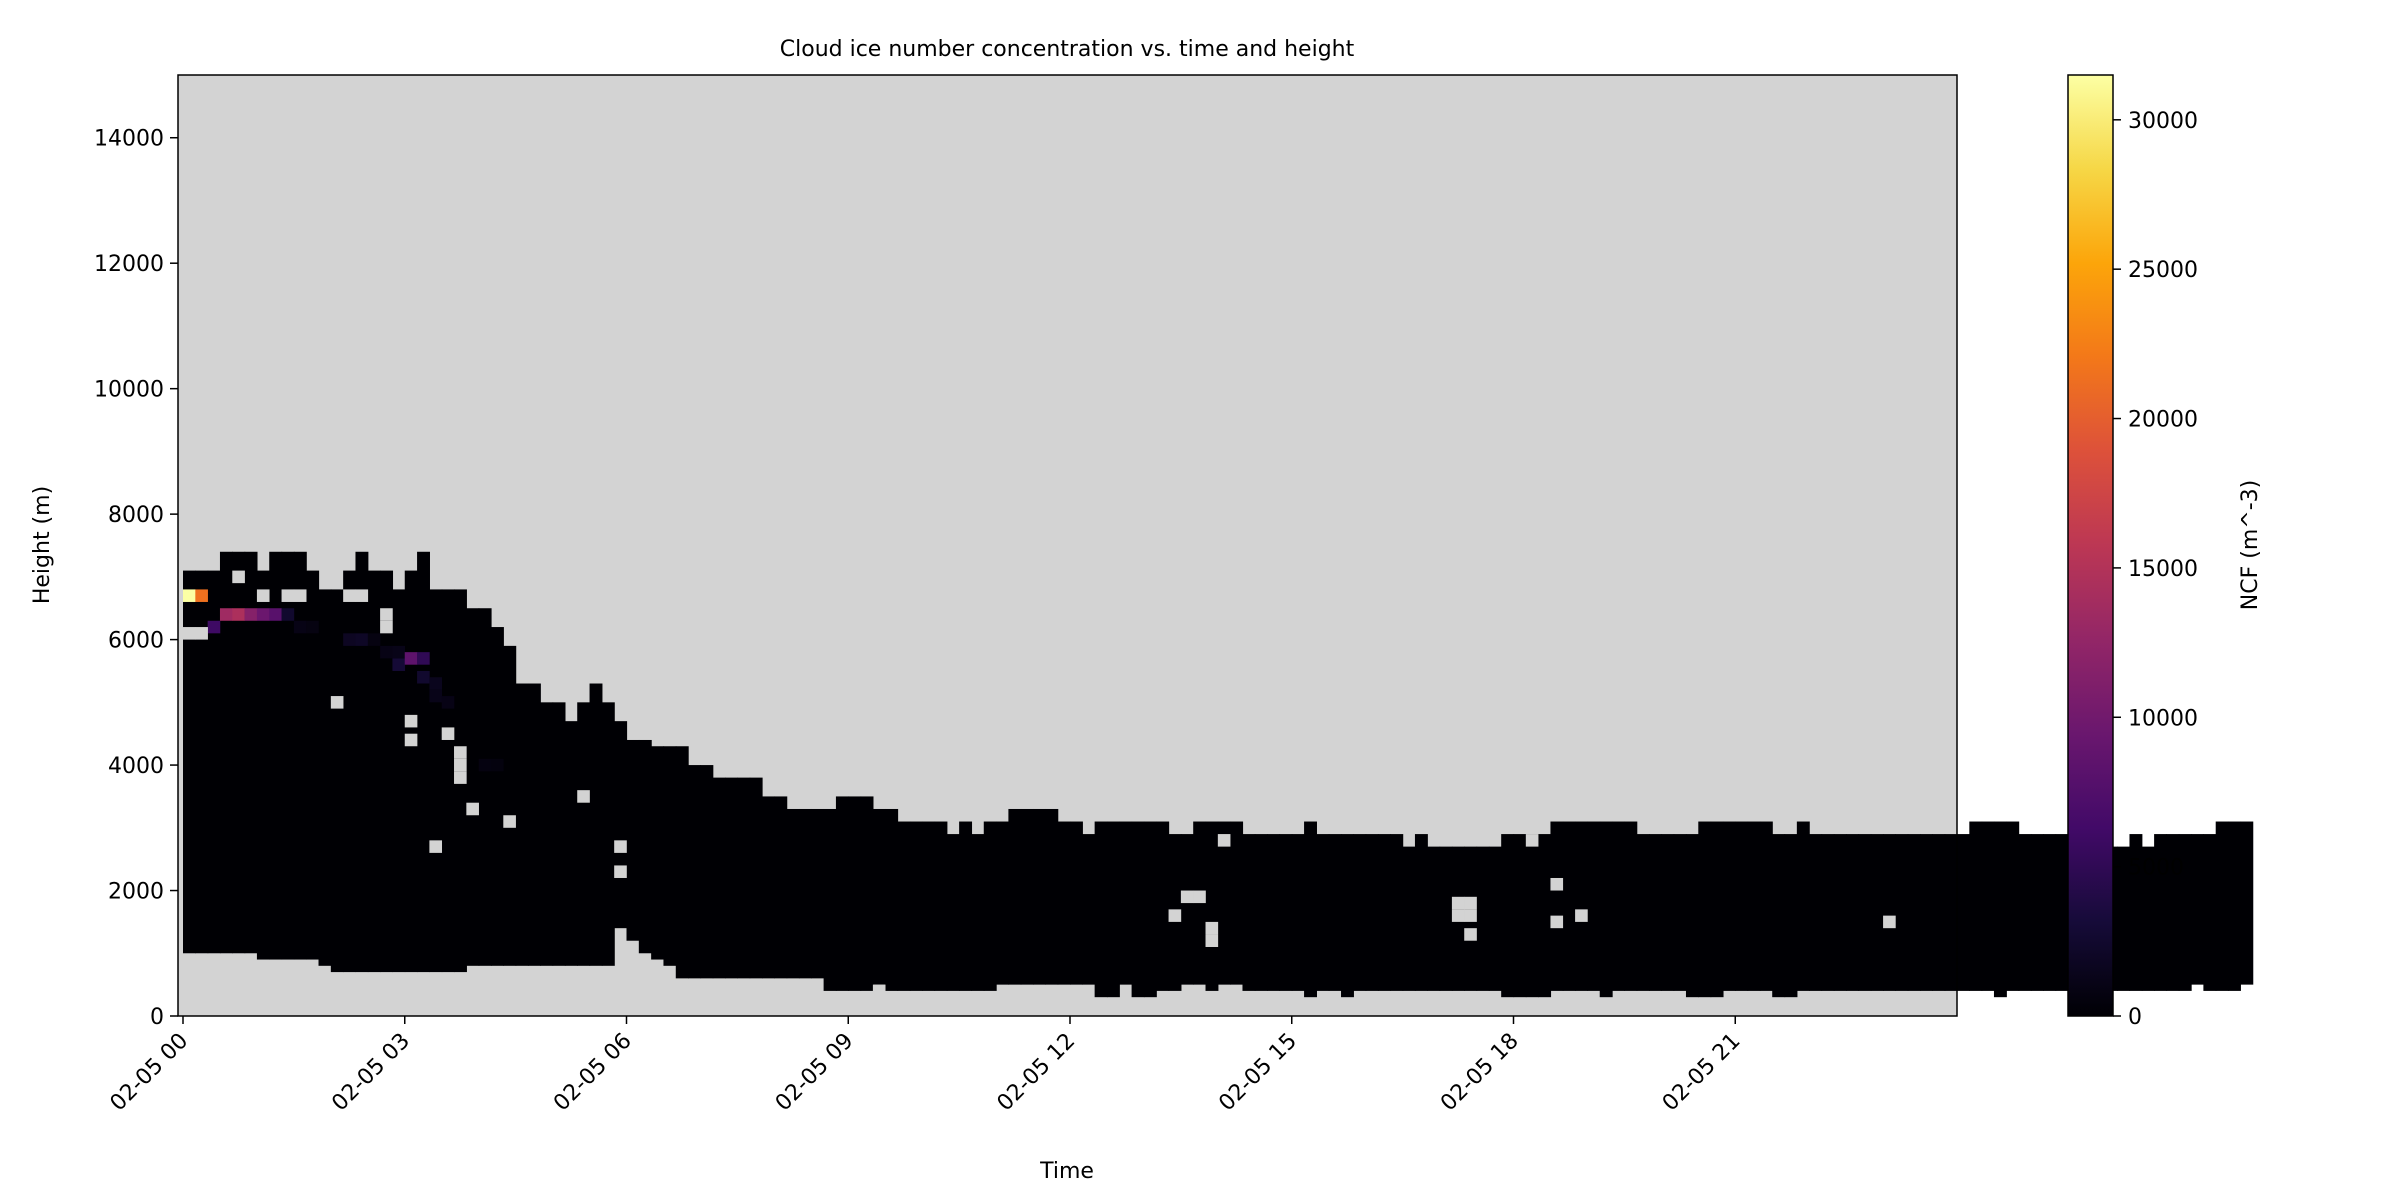 This screenshot has width=2400, height=1200. I want to click on colorbar-tick-label: 15000, so click(2163, 569).